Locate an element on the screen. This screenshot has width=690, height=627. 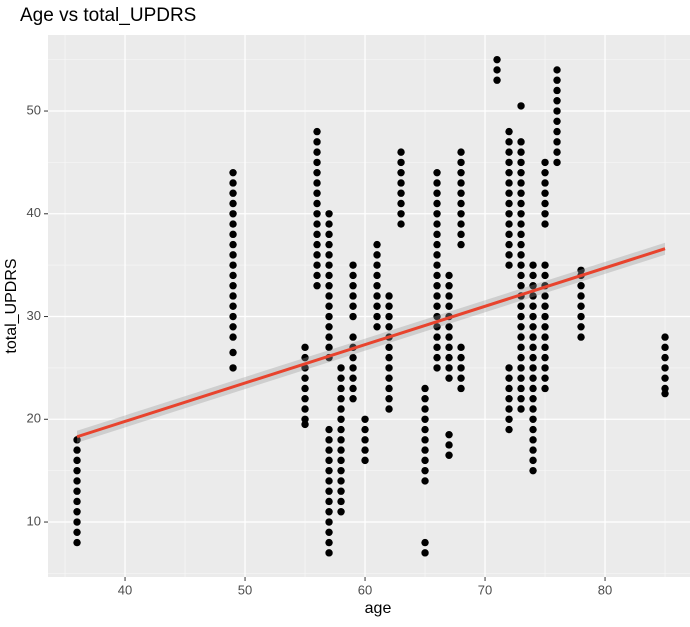
y-tick-label: 30 is located at coordinates (34, 315).